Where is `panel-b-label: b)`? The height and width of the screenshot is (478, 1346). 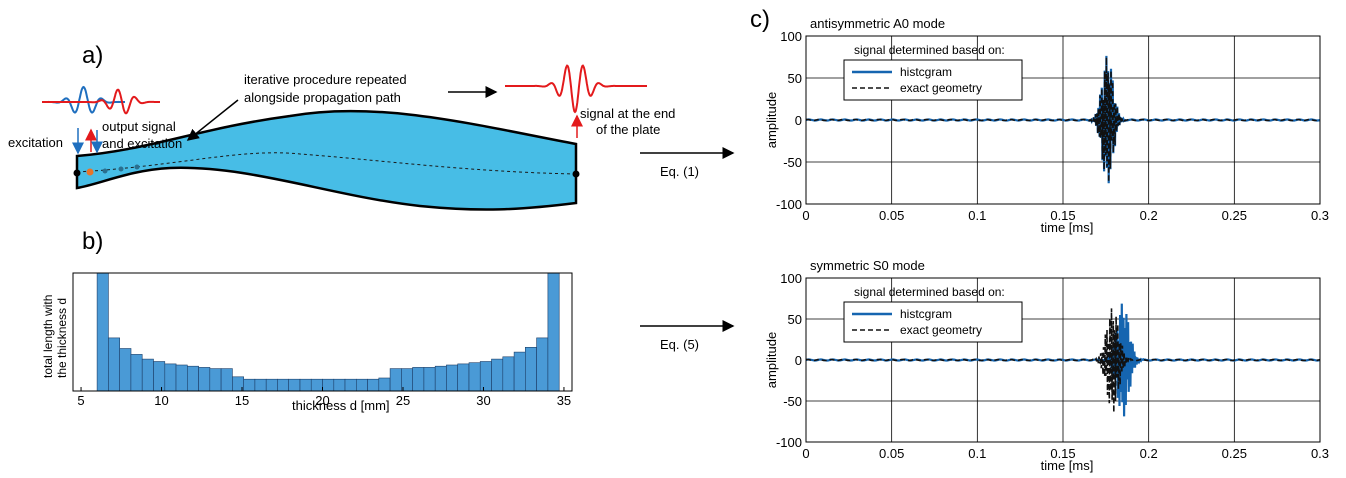
panel-b-label: b) is located at coordinates (93, 241).